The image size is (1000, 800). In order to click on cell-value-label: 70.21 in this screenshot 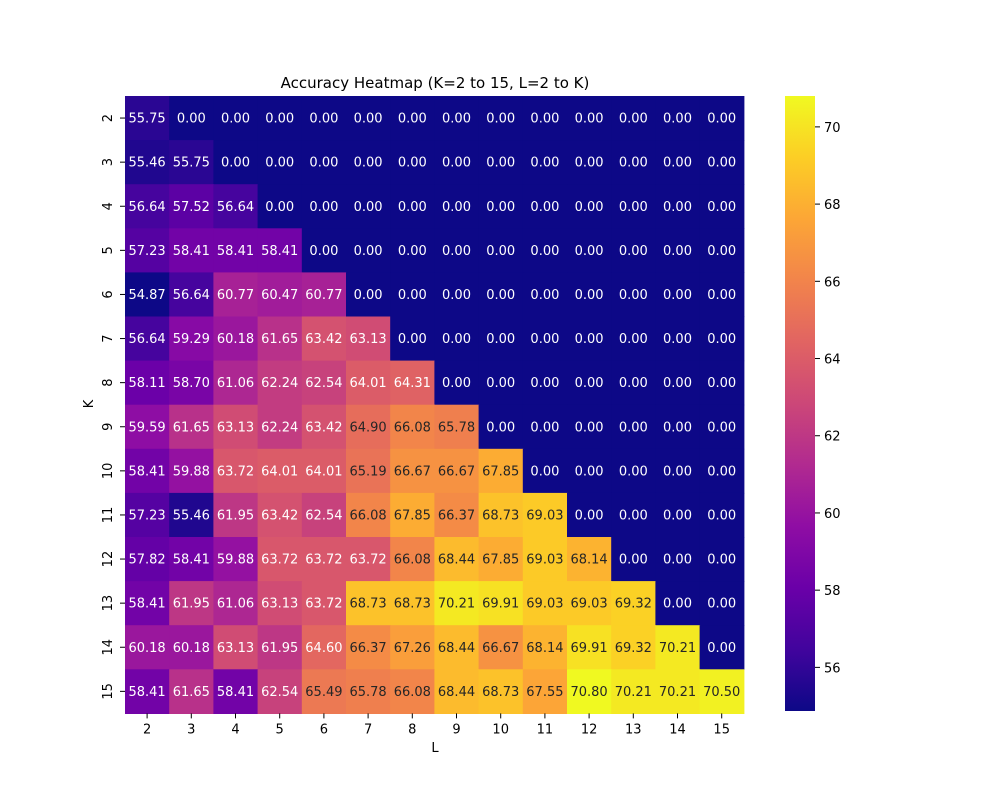, I will do `click(677, 692)`.